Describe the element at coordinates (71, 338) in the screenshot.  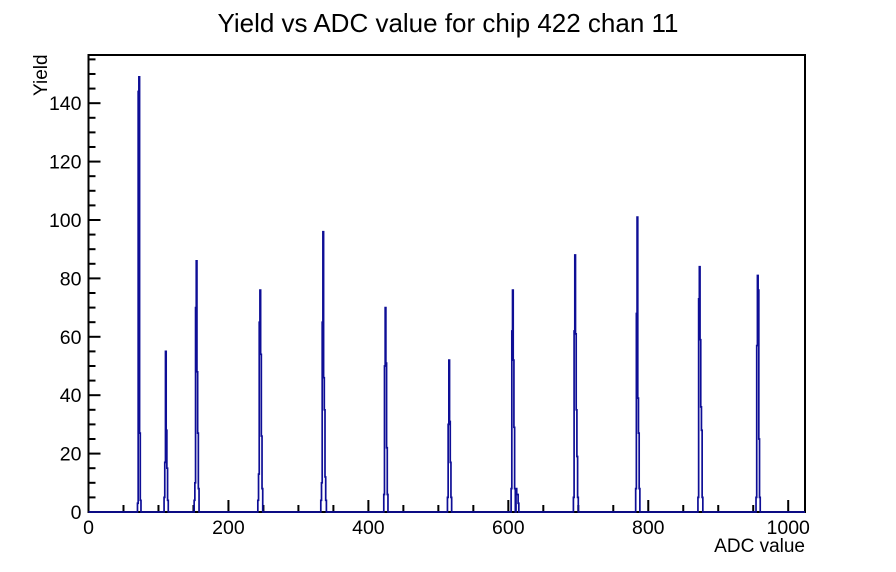
I see `y-tick-label: 60` at that location.